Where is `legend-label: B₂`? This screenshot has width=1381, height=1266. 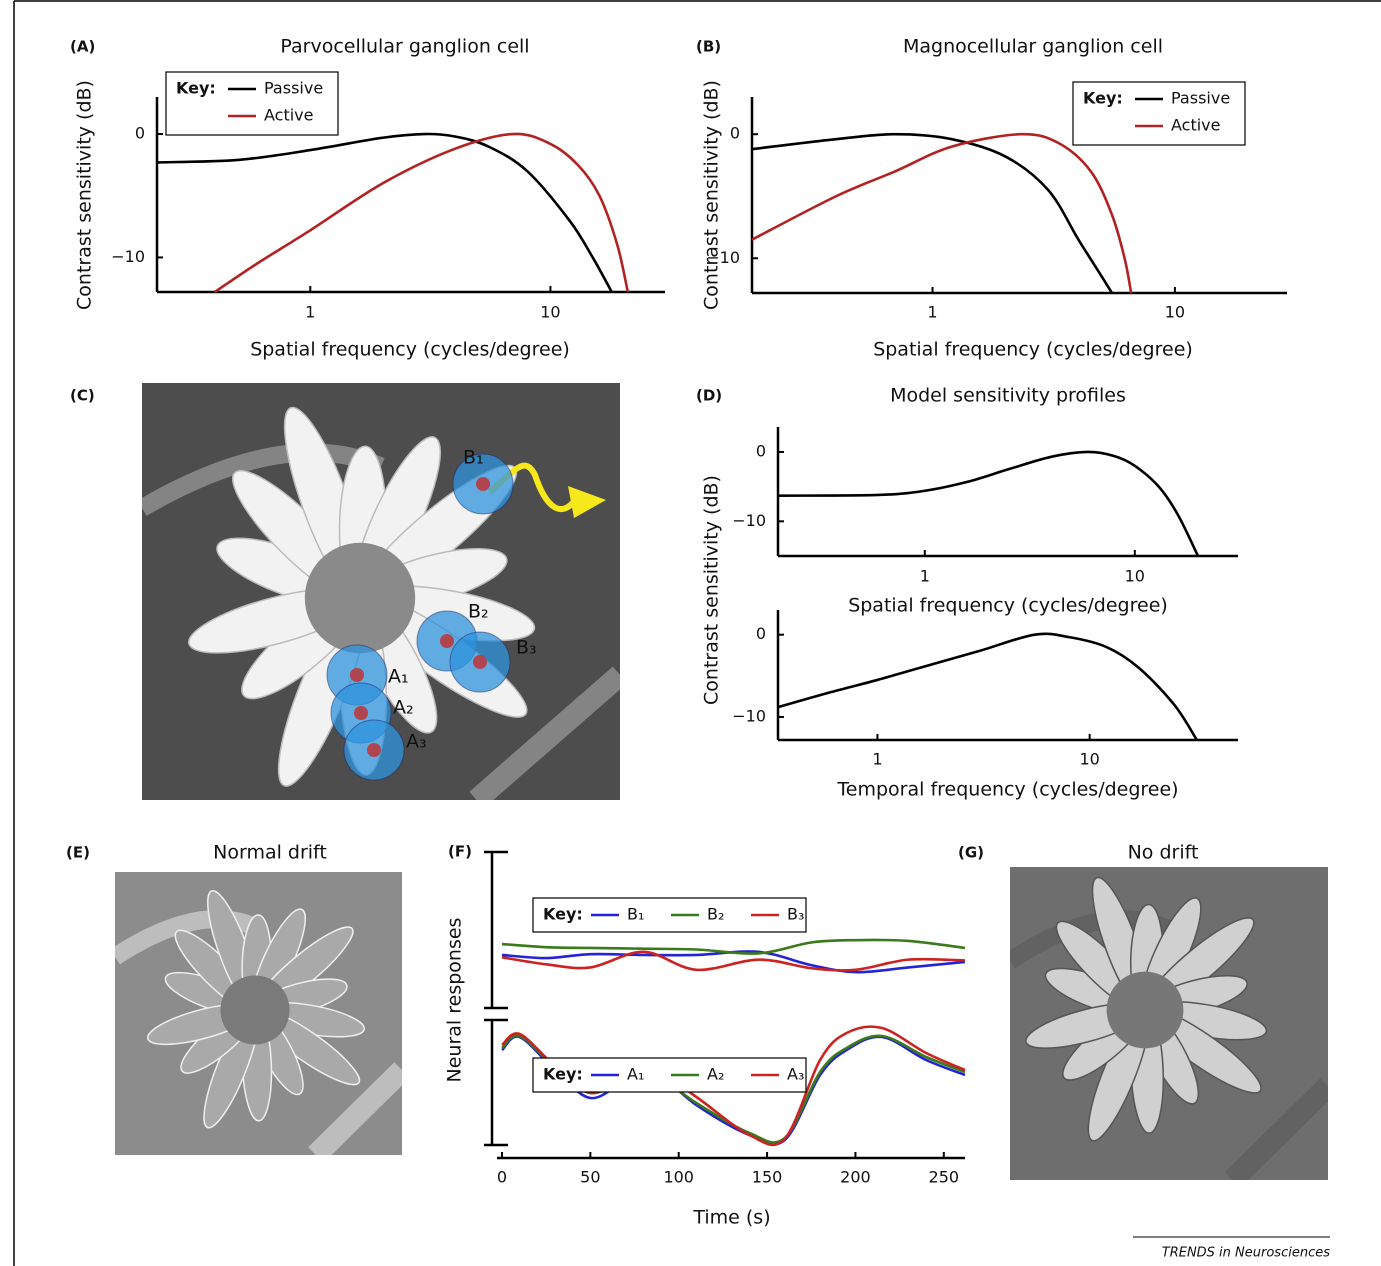 legend-label: B₂ is located at coordinates (715, 914).